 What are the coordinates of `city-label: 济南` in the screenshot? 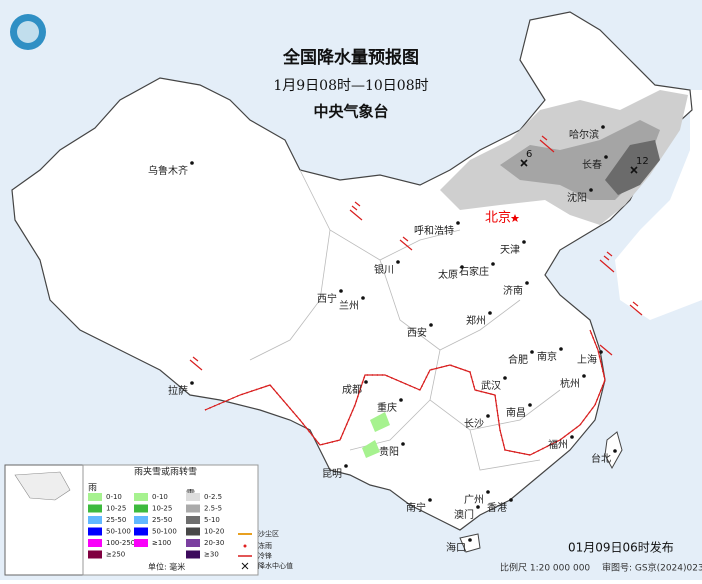 It's located at (513, 290).